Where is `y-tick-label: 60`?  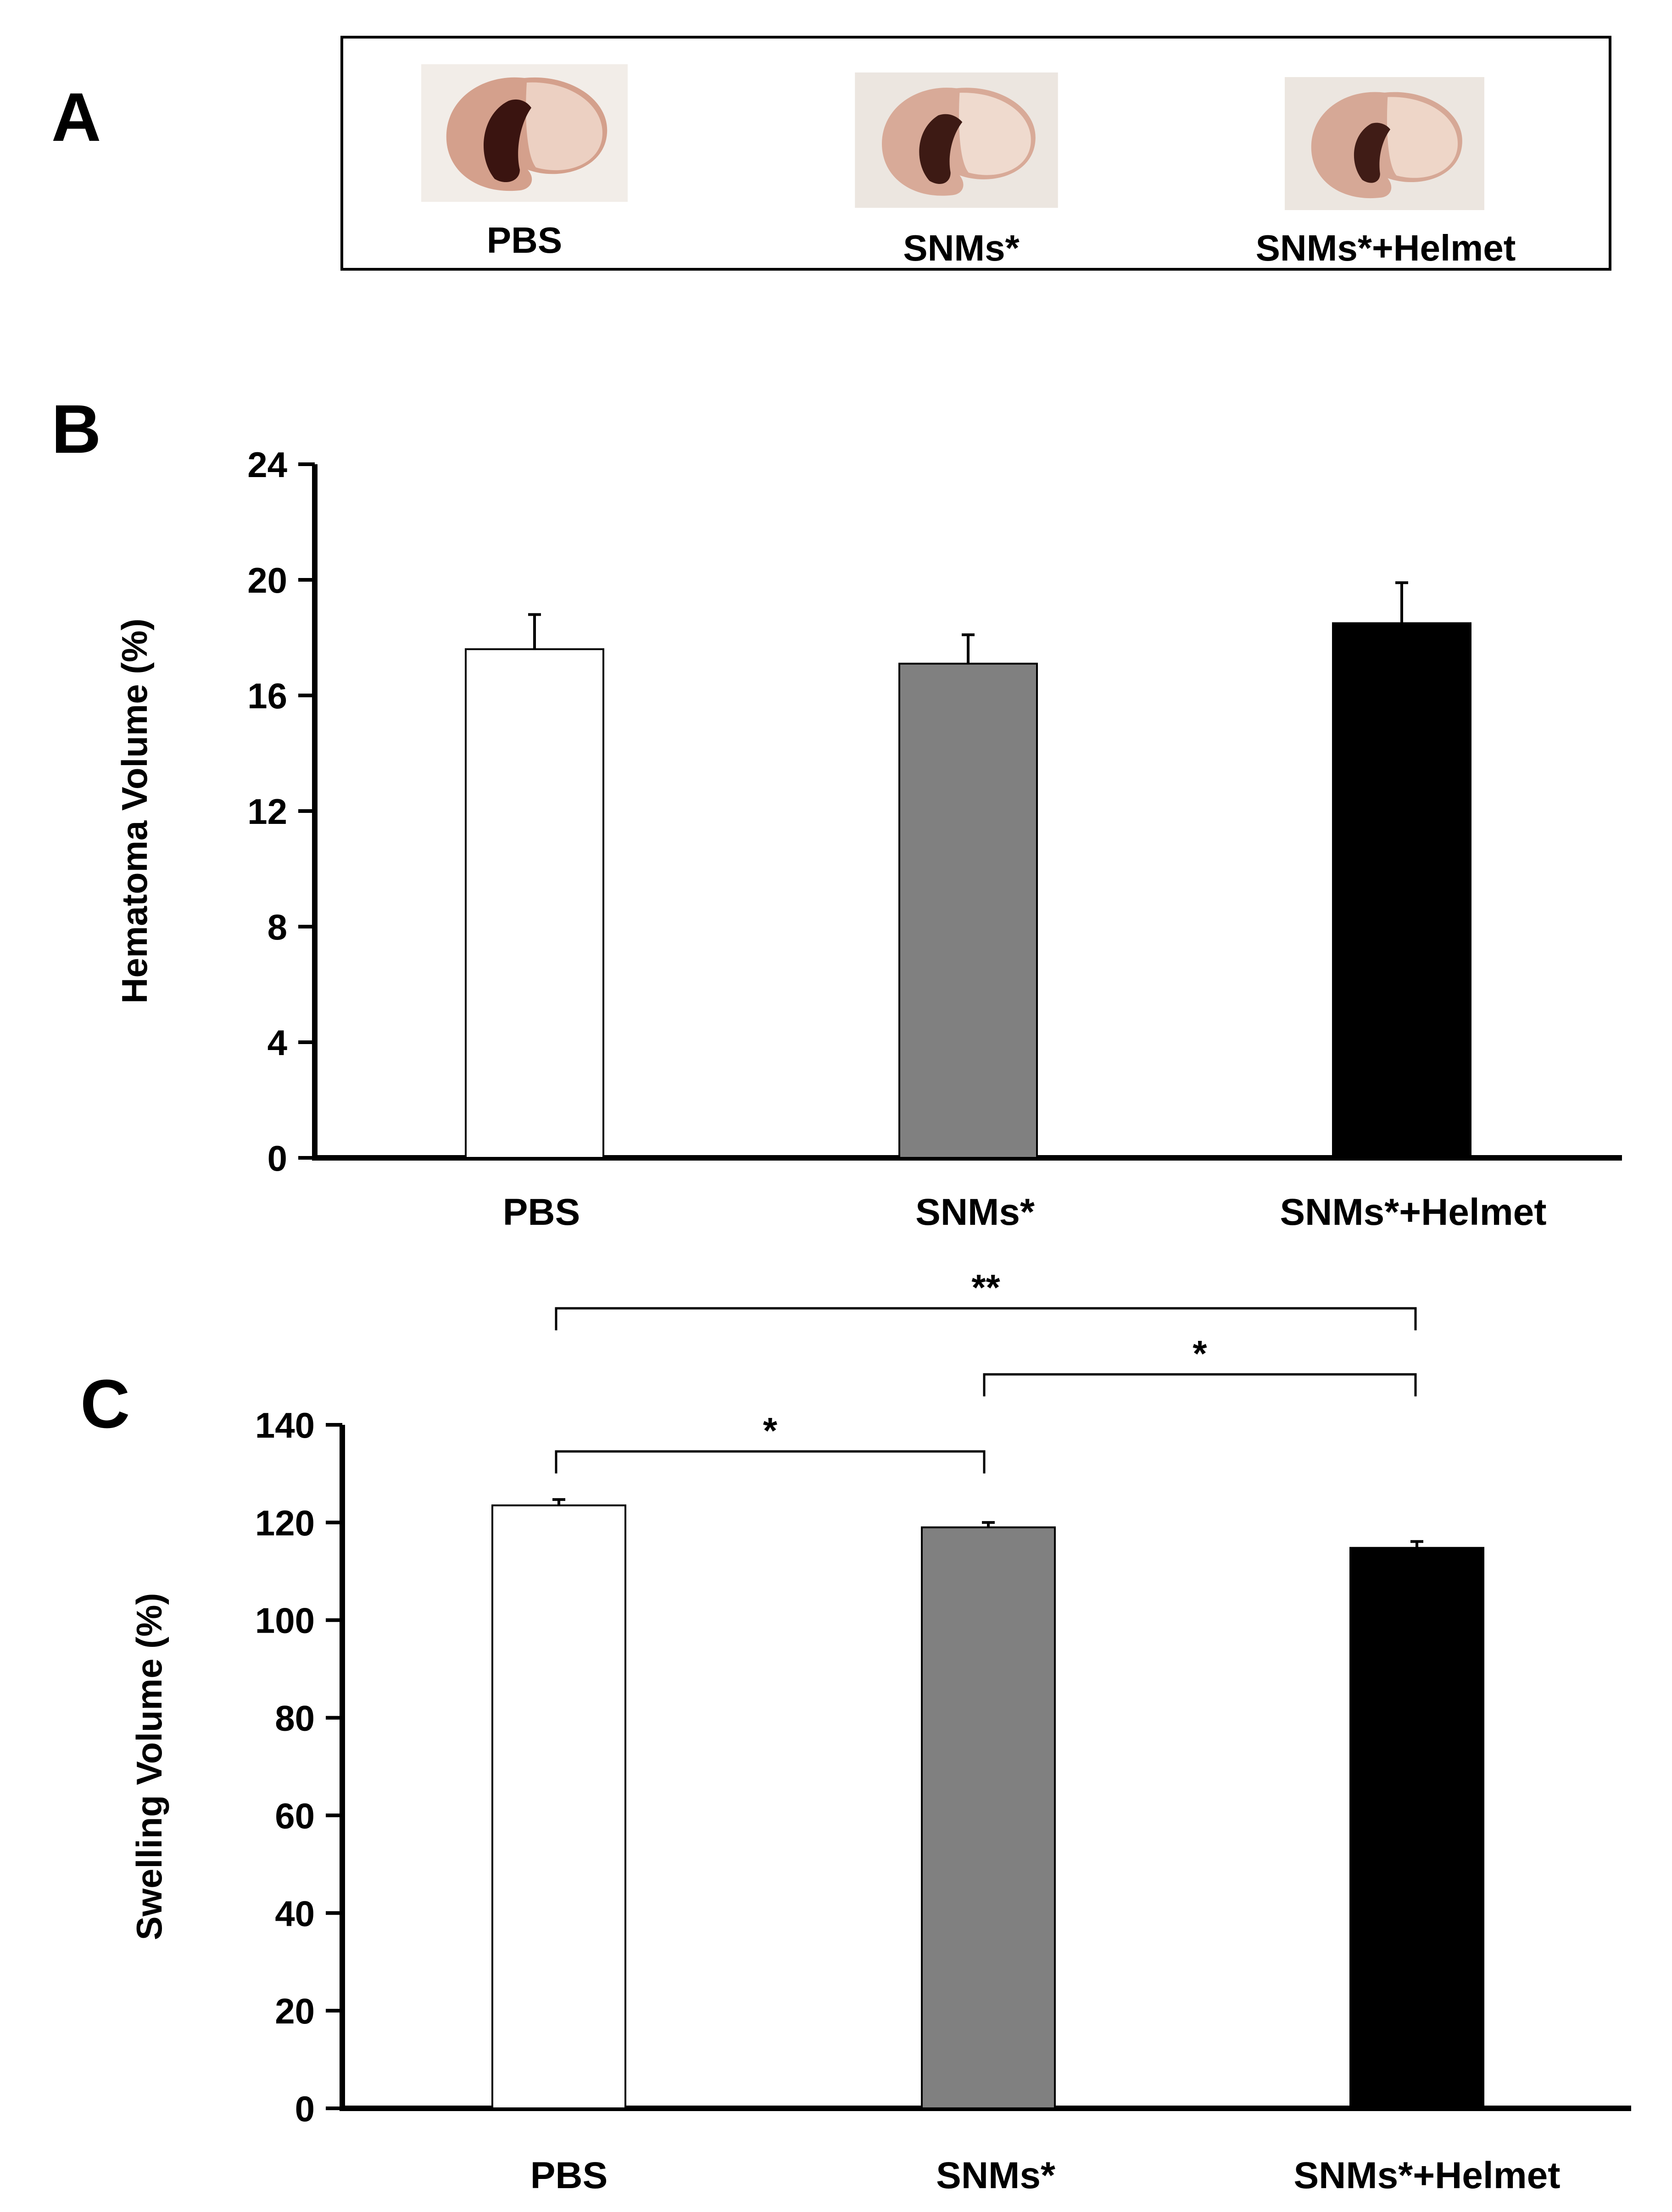
y-tick-label: 60 is located at coordinates (295, 1815).